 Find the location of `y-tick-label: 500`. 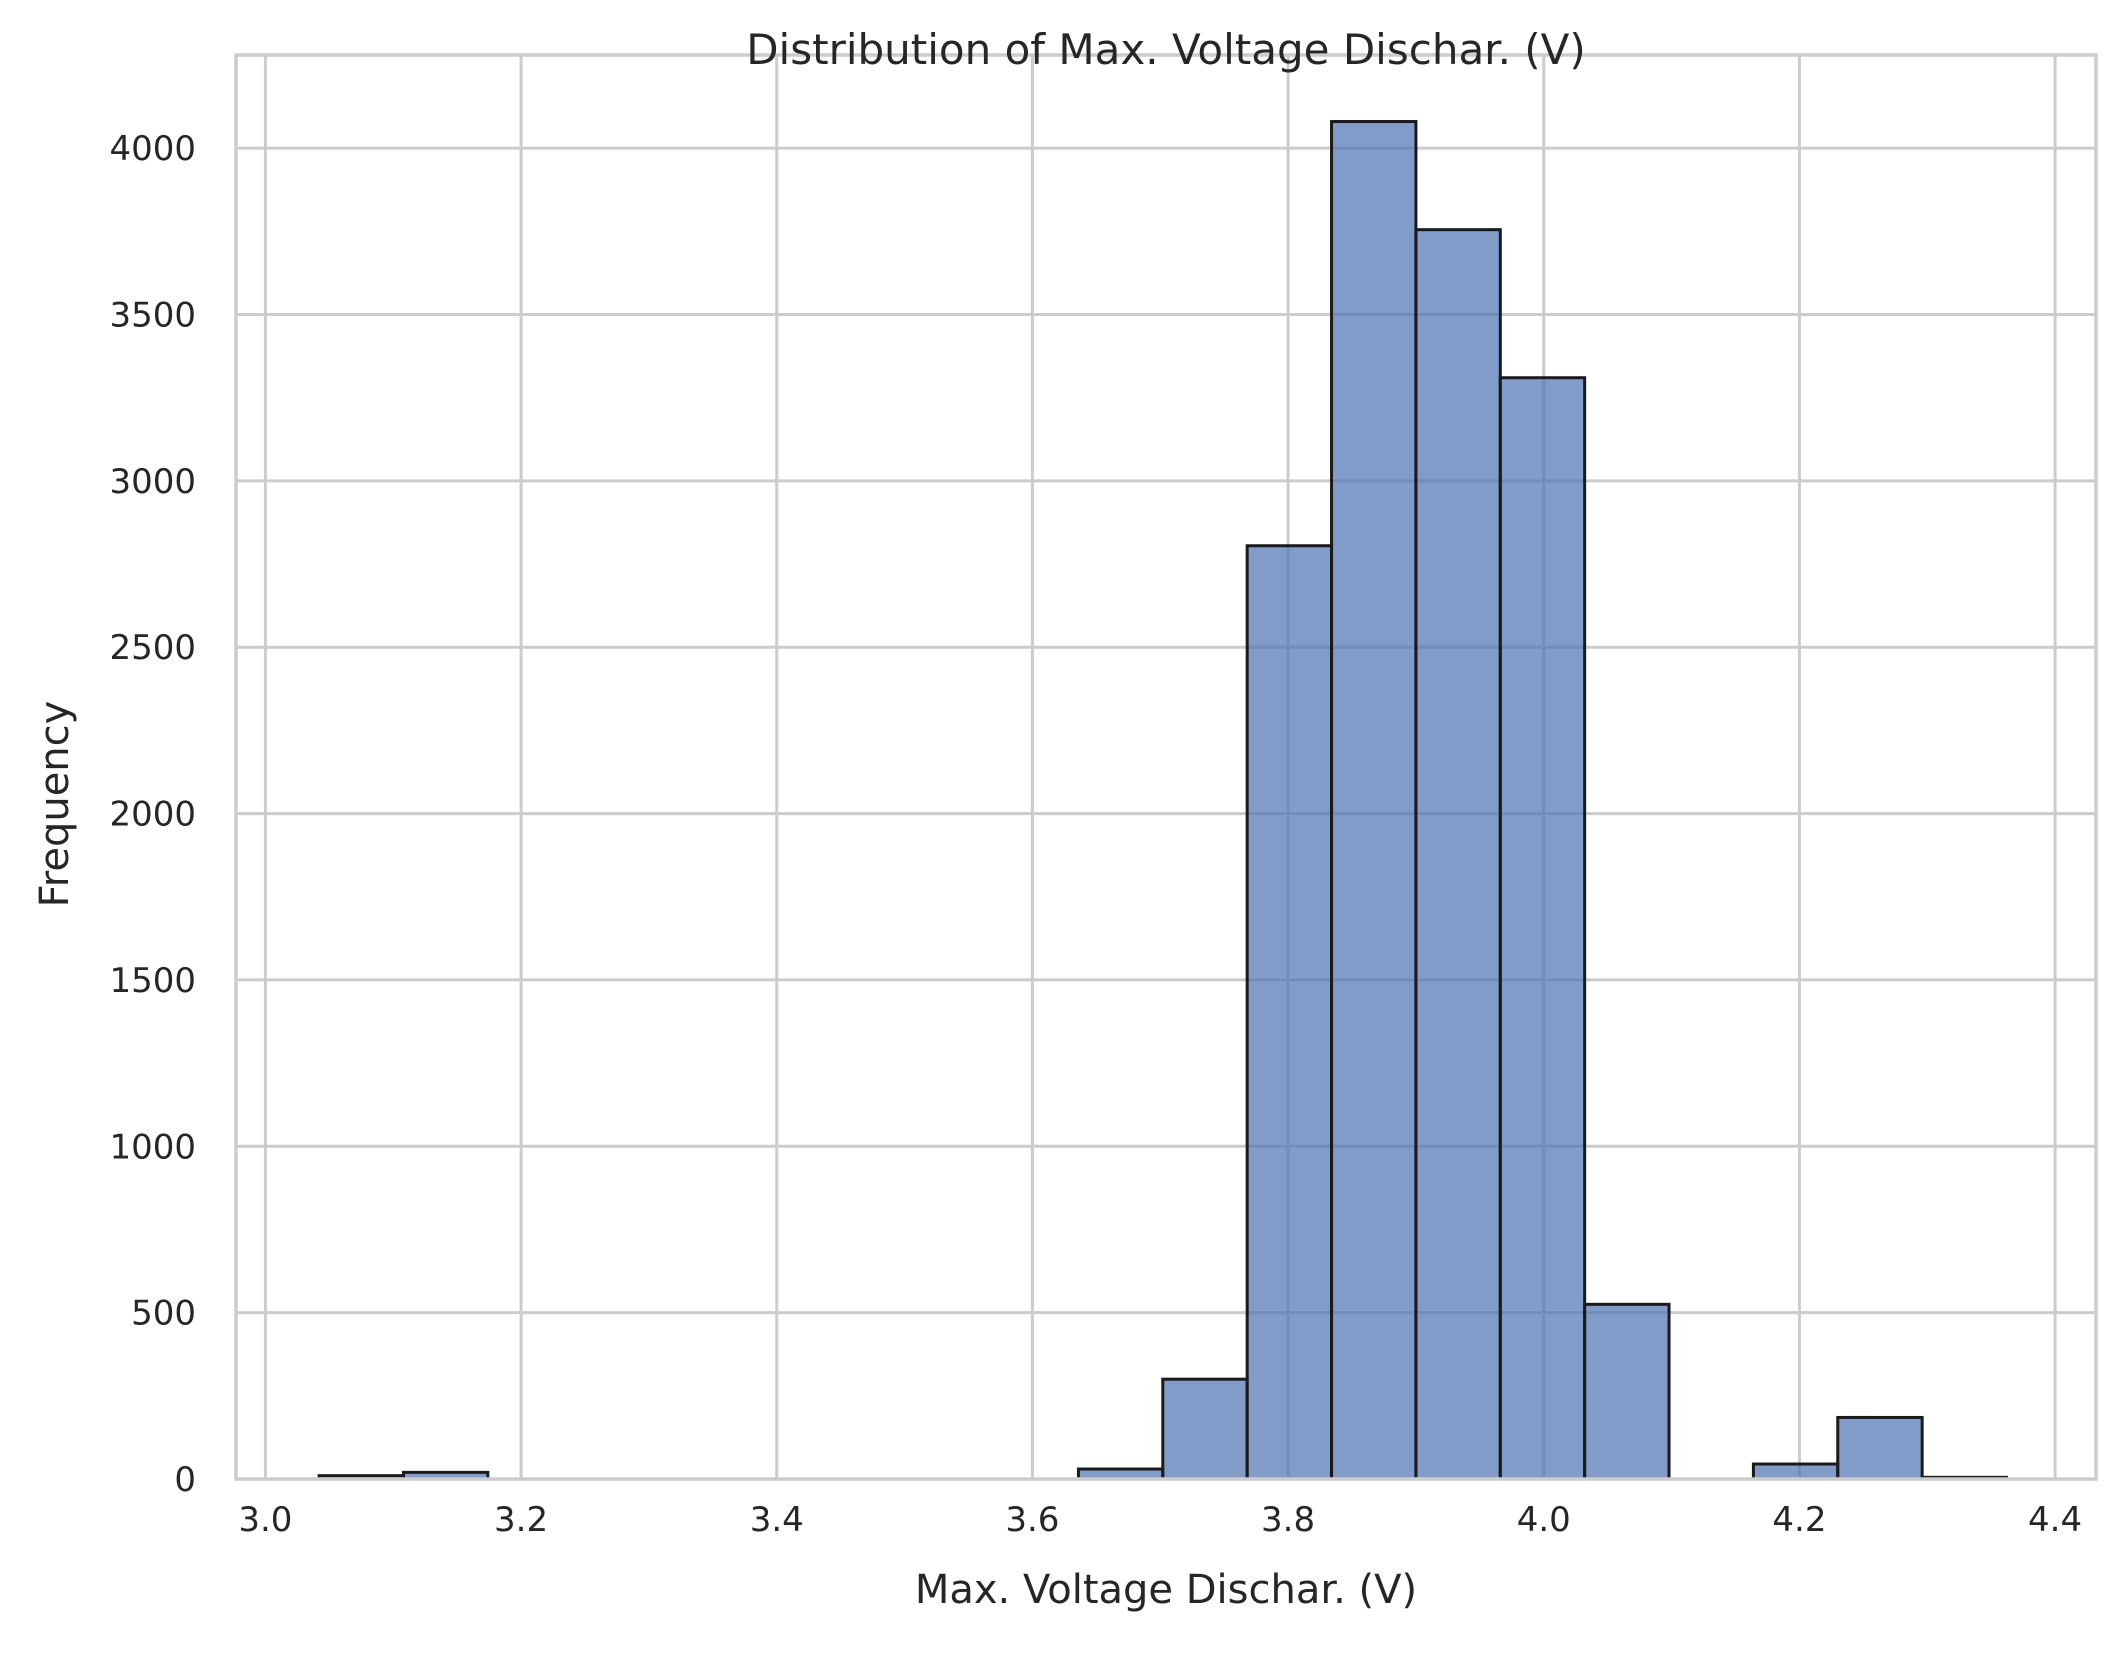

y-tick-label: 500 is located at coordinates (163, 1314).